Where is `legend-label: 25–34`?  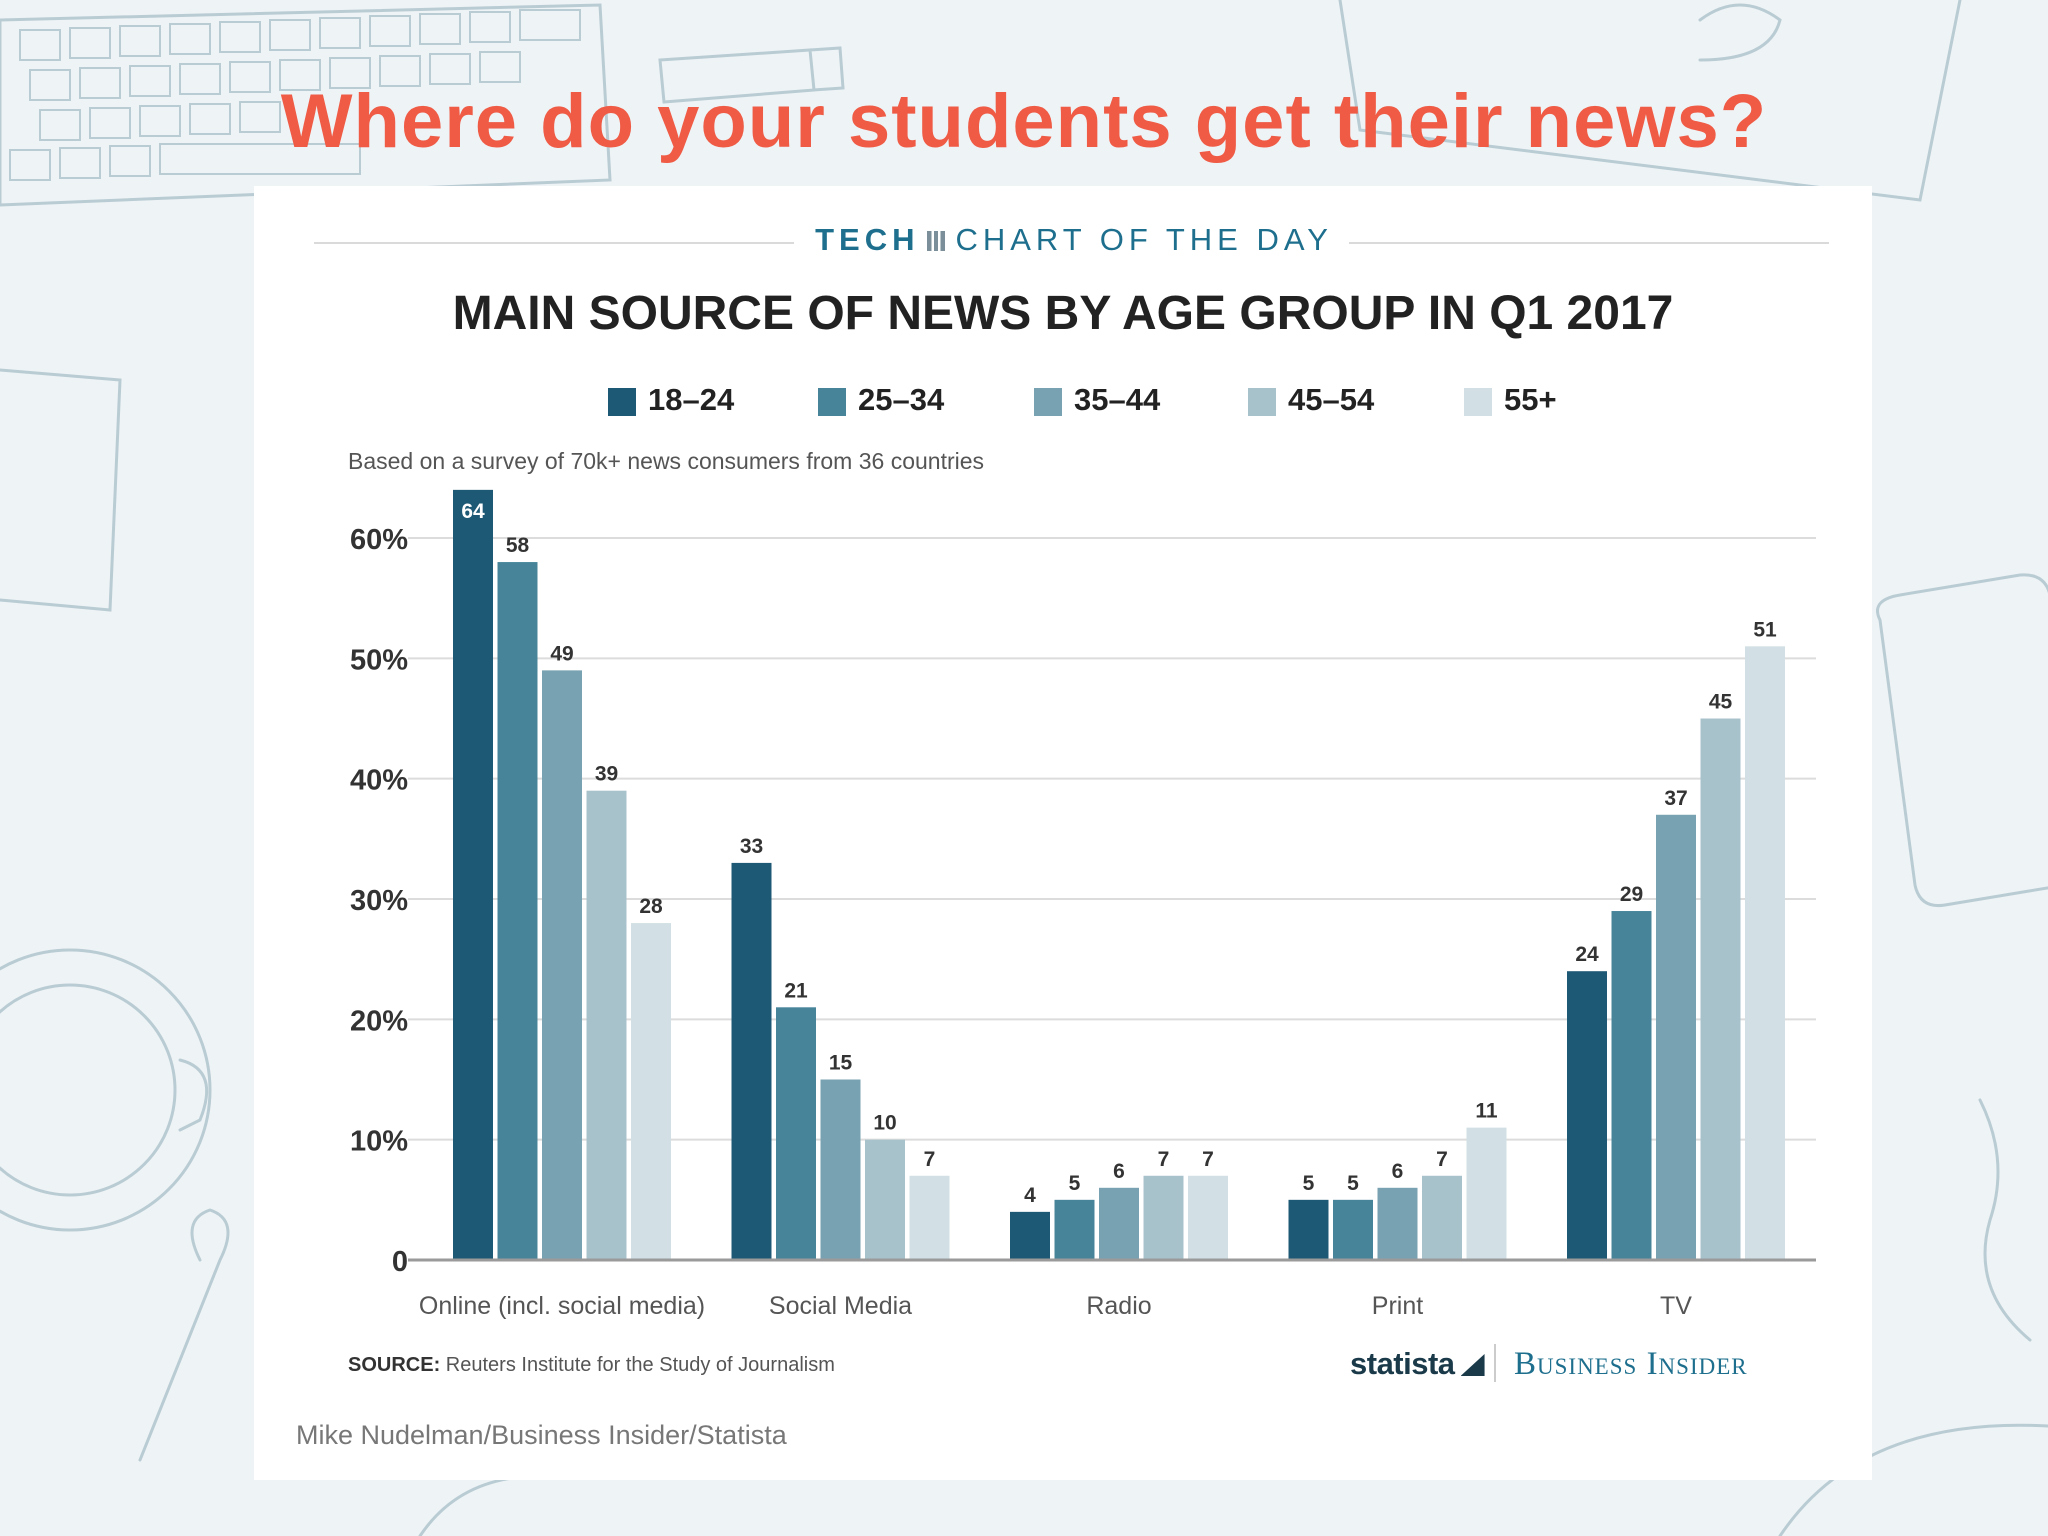 legend-label: 25–34 is located at coordinates (901, 399).